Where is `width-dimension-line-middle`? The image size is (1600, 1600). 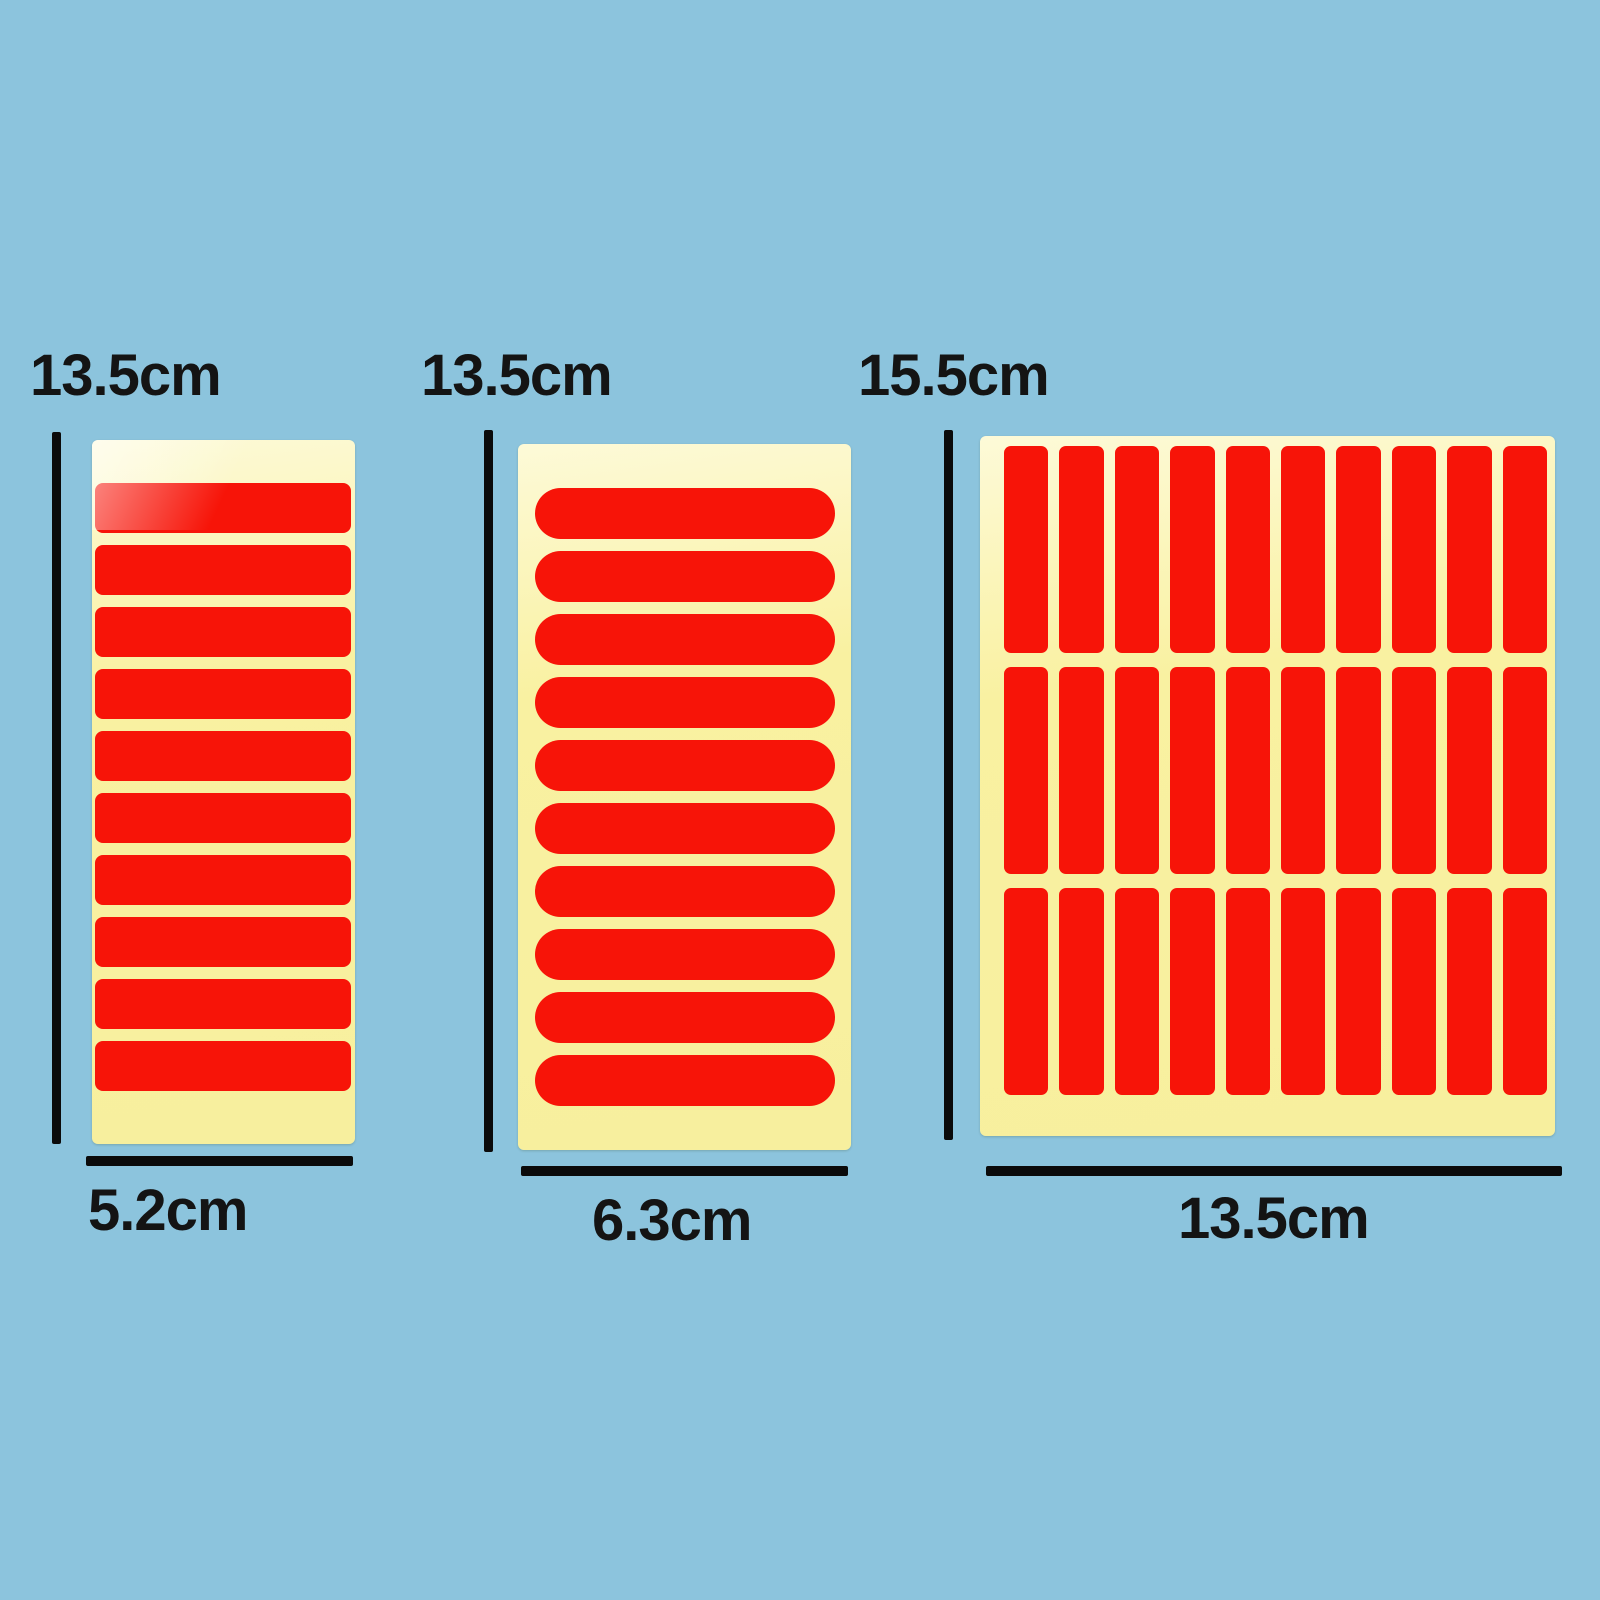
width-dimension-line-middle is located at coordinates (684, 1171).